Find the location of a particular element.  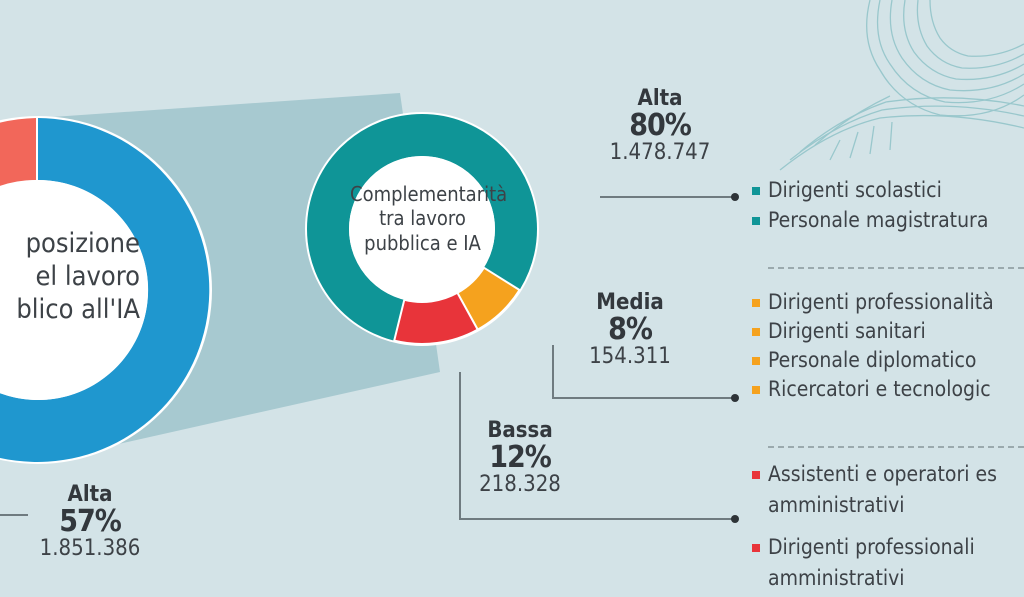

segment-label-alta: Alta 80% 1.478.747 is located at coordinates (660, 125).